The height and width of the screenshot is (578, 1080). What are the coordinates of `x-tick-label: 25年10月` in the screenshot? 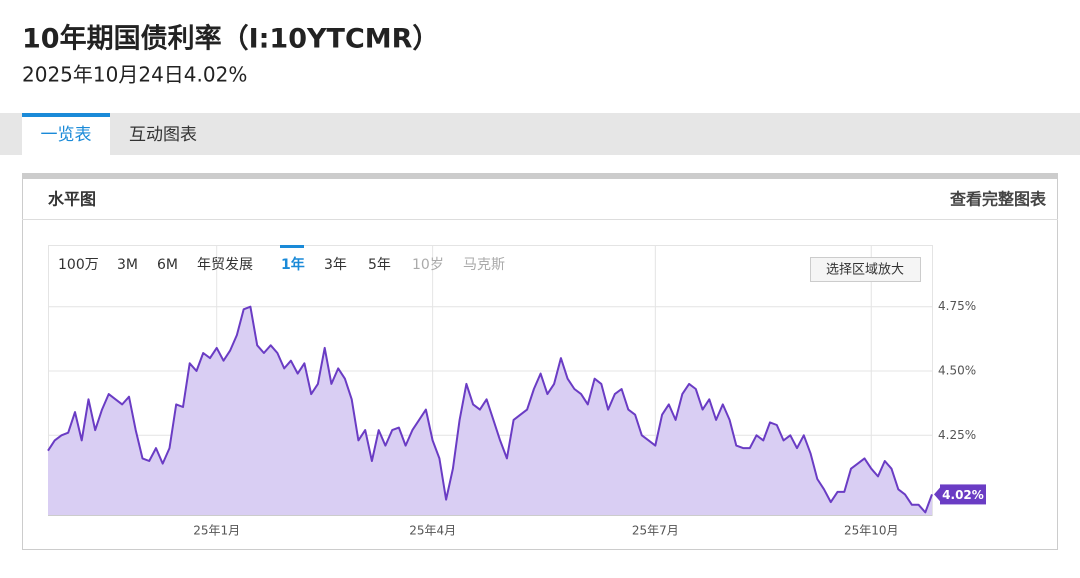 It's located at (871, 531).